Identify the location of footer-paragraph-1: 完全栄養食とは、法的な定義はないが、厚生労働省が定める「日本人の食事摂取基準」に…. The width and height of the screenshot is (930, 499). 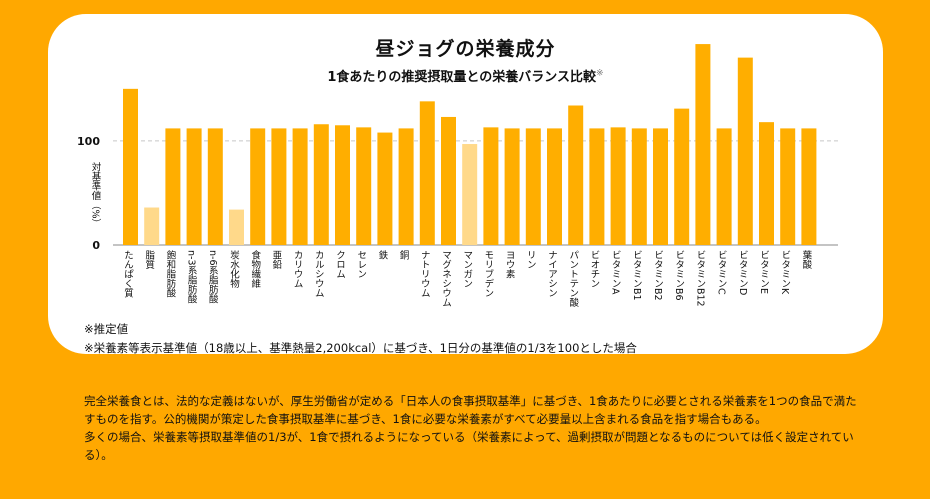
(470, 410).